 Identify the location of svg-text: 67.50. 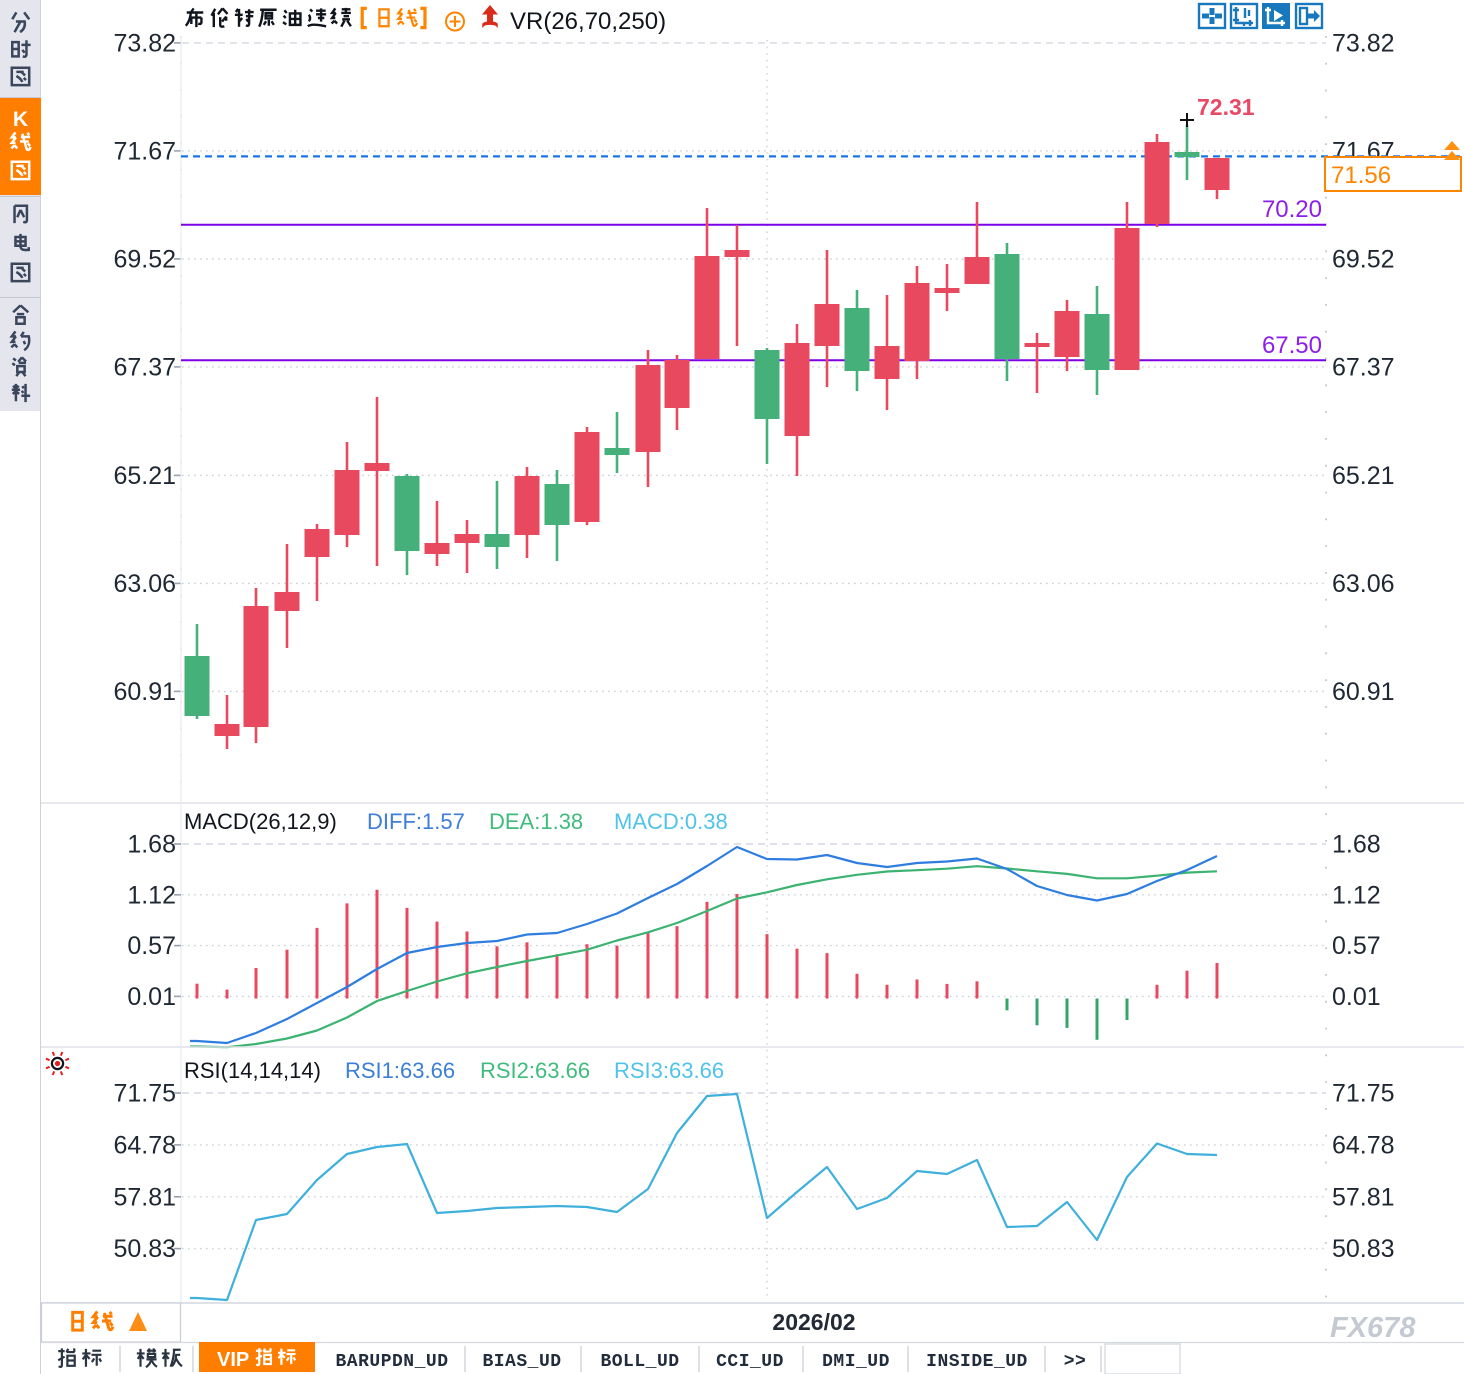
(1292, 345).